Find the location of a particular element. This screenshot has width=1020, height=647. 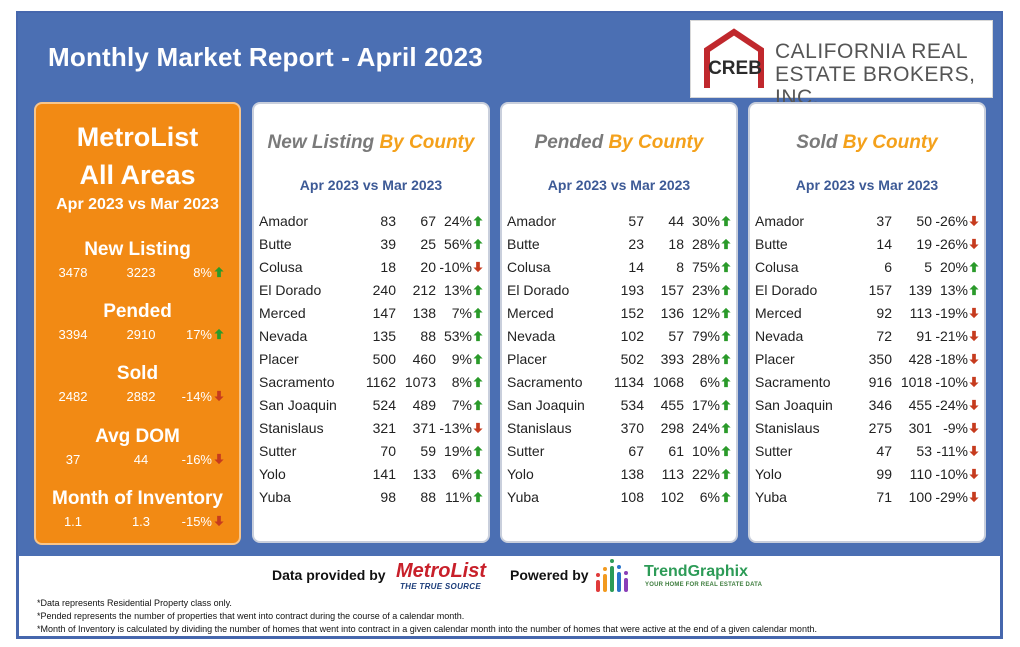

previous-value: 110 is located at coordinates (920, 474).